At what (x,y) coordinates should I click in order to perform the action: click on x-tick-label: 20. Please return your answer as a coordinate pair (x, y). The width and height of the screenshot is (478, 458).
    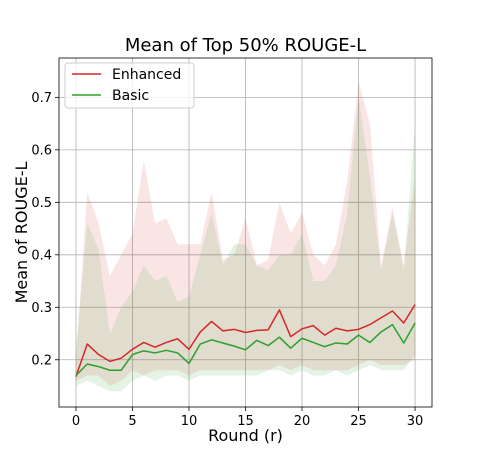
    Looking at the image, I should click on (302, 421).